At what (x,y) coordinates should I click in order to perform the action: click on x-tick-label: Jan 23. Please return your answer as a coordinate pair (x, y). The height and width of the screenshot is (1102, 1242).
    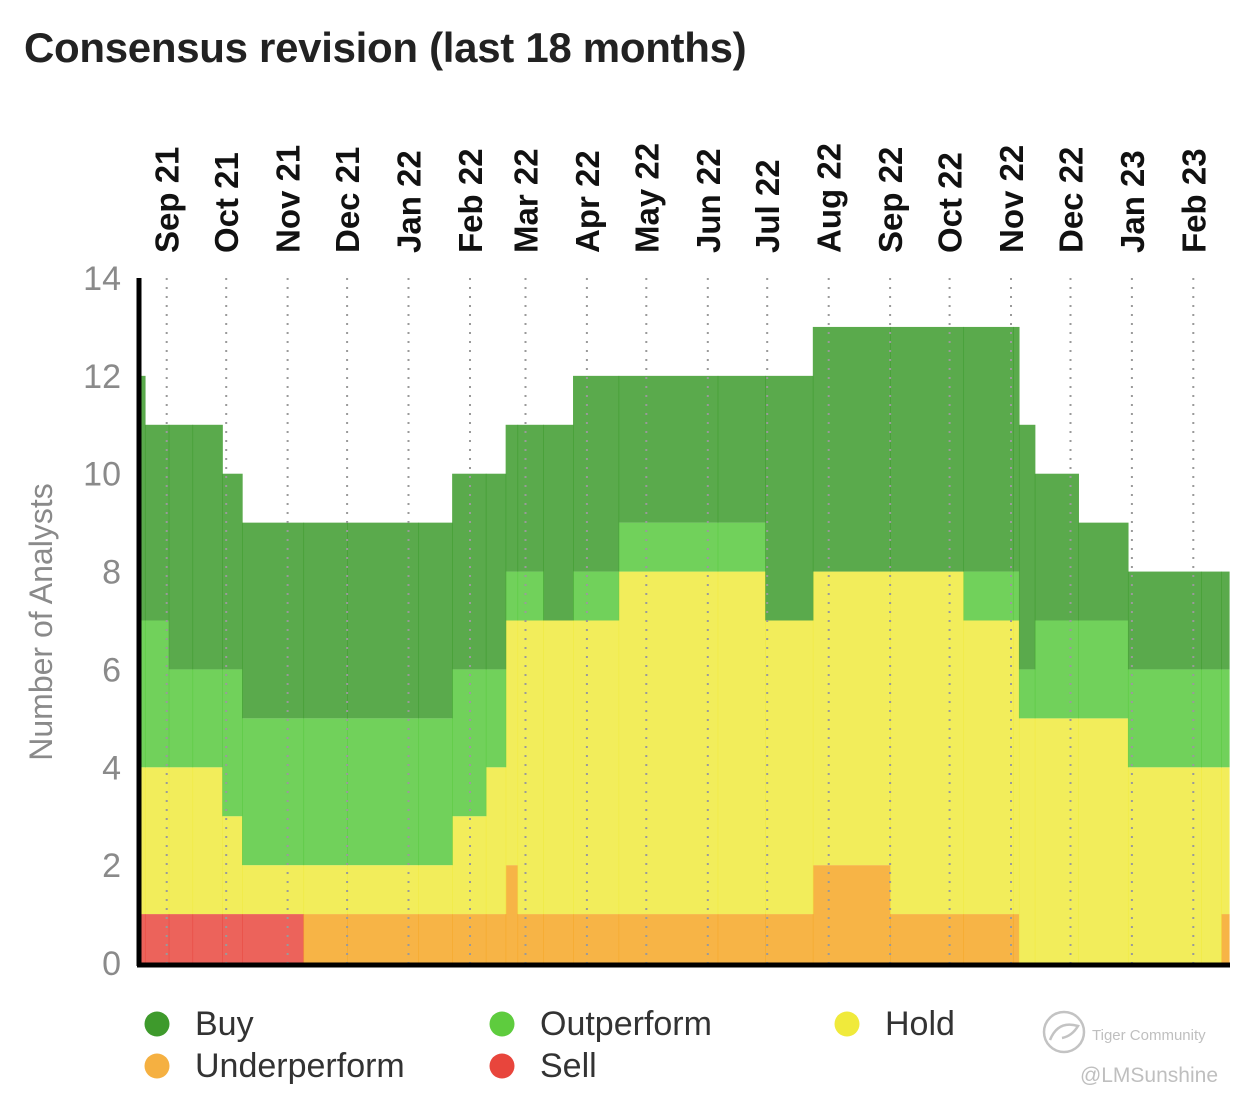
    Looking at the image, I should click on (1132, 201).